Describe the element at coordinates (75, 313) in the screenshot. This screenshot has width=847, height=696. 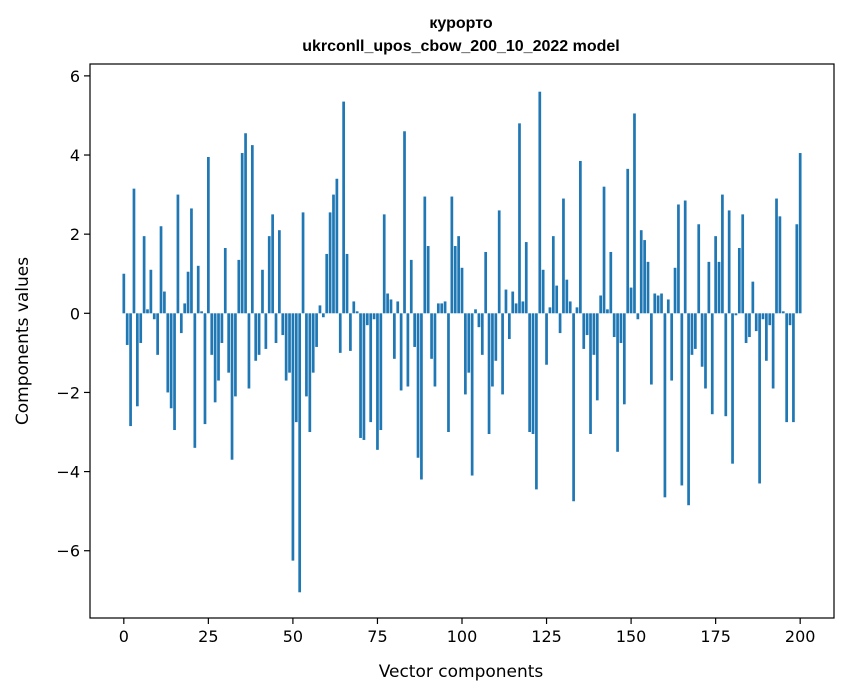
I see `y-tick-label: 0` at that location.